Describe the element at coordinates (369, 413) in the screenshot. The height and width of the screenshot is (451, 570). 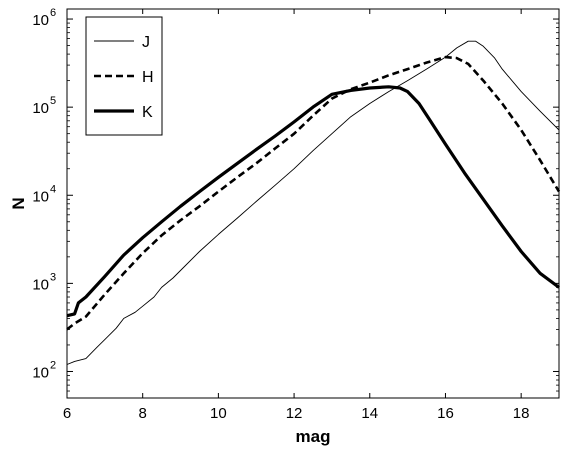
I see `x-tick-label-14: 14` at that location.